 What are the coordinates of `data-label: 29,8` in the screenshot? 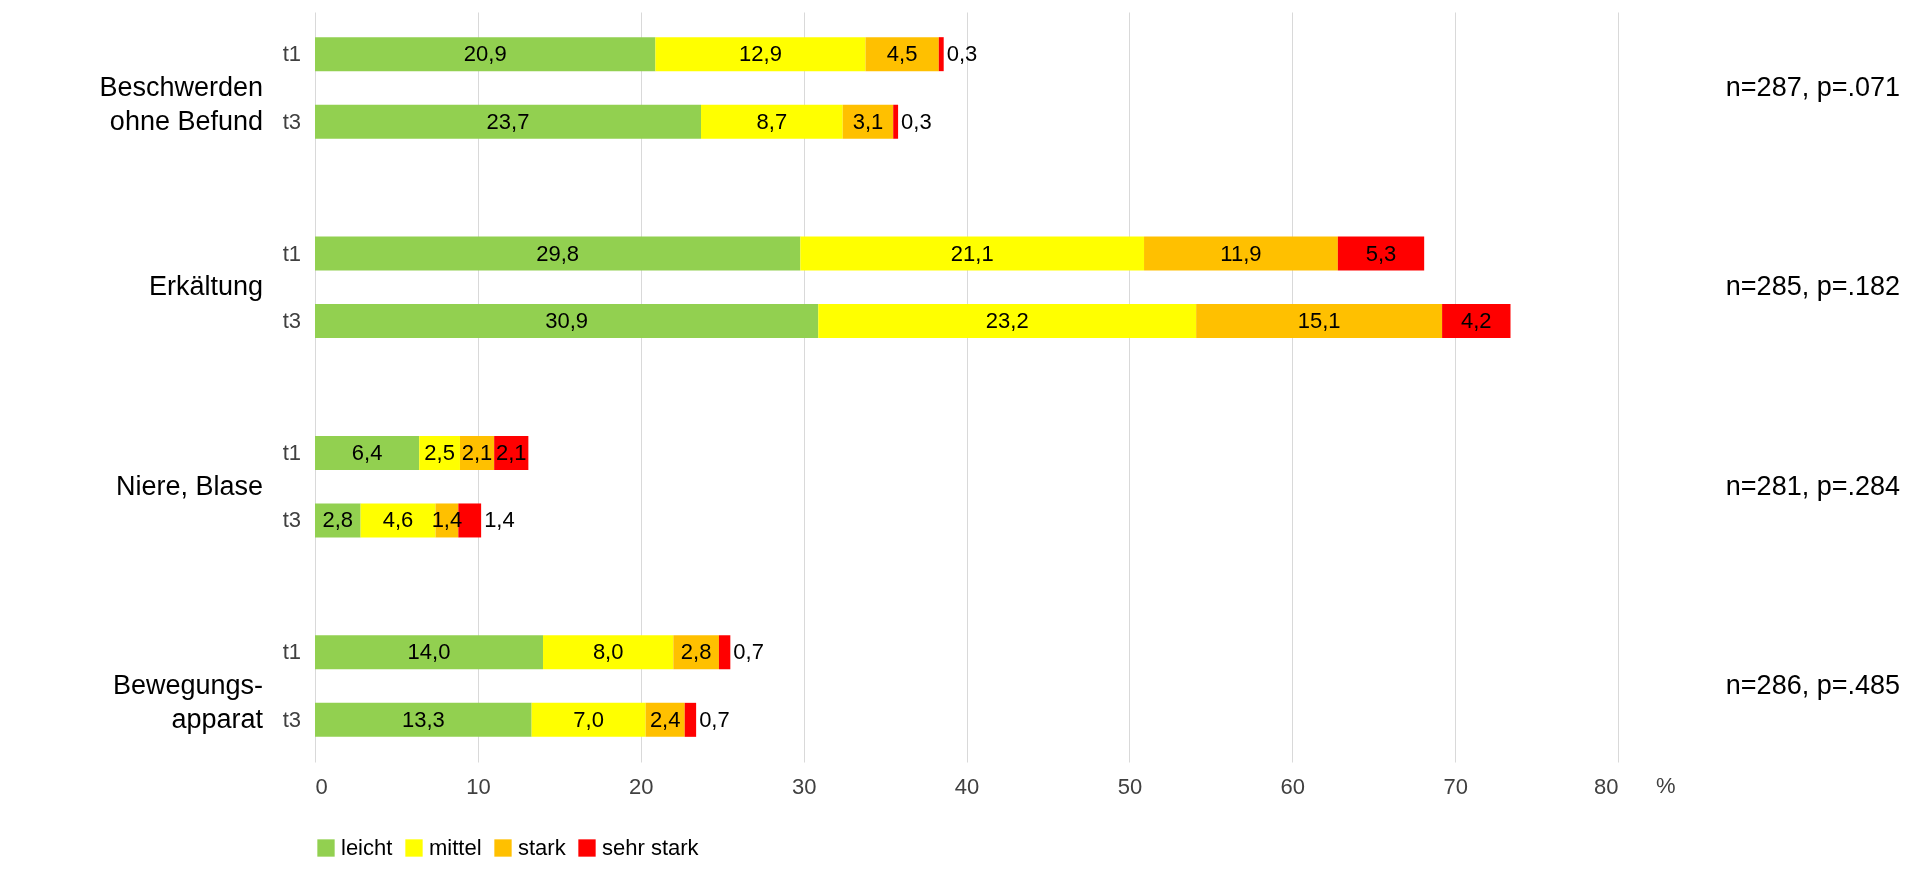 It's located at (558, 253).